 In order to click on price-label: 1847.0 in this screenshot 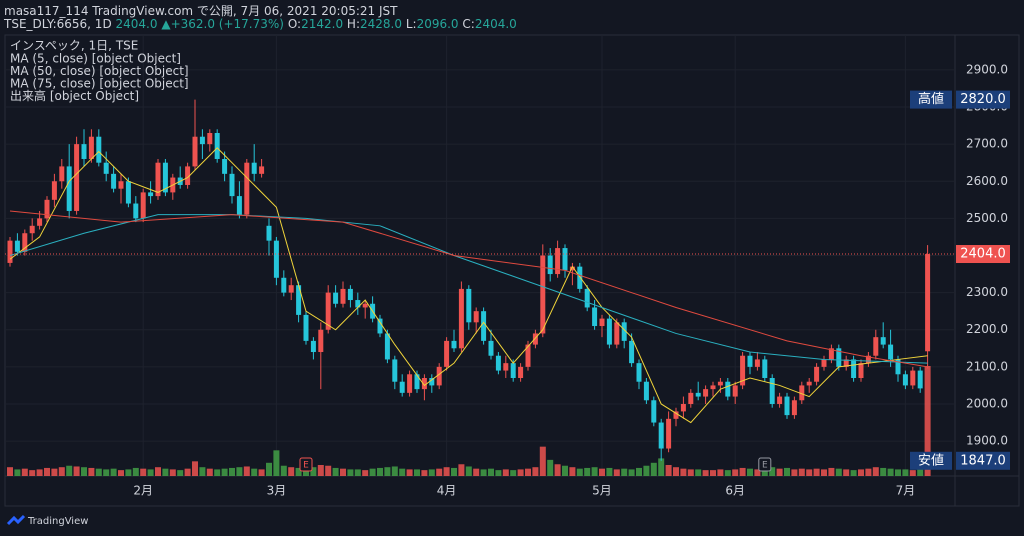, I will do `click(983, 460)`.